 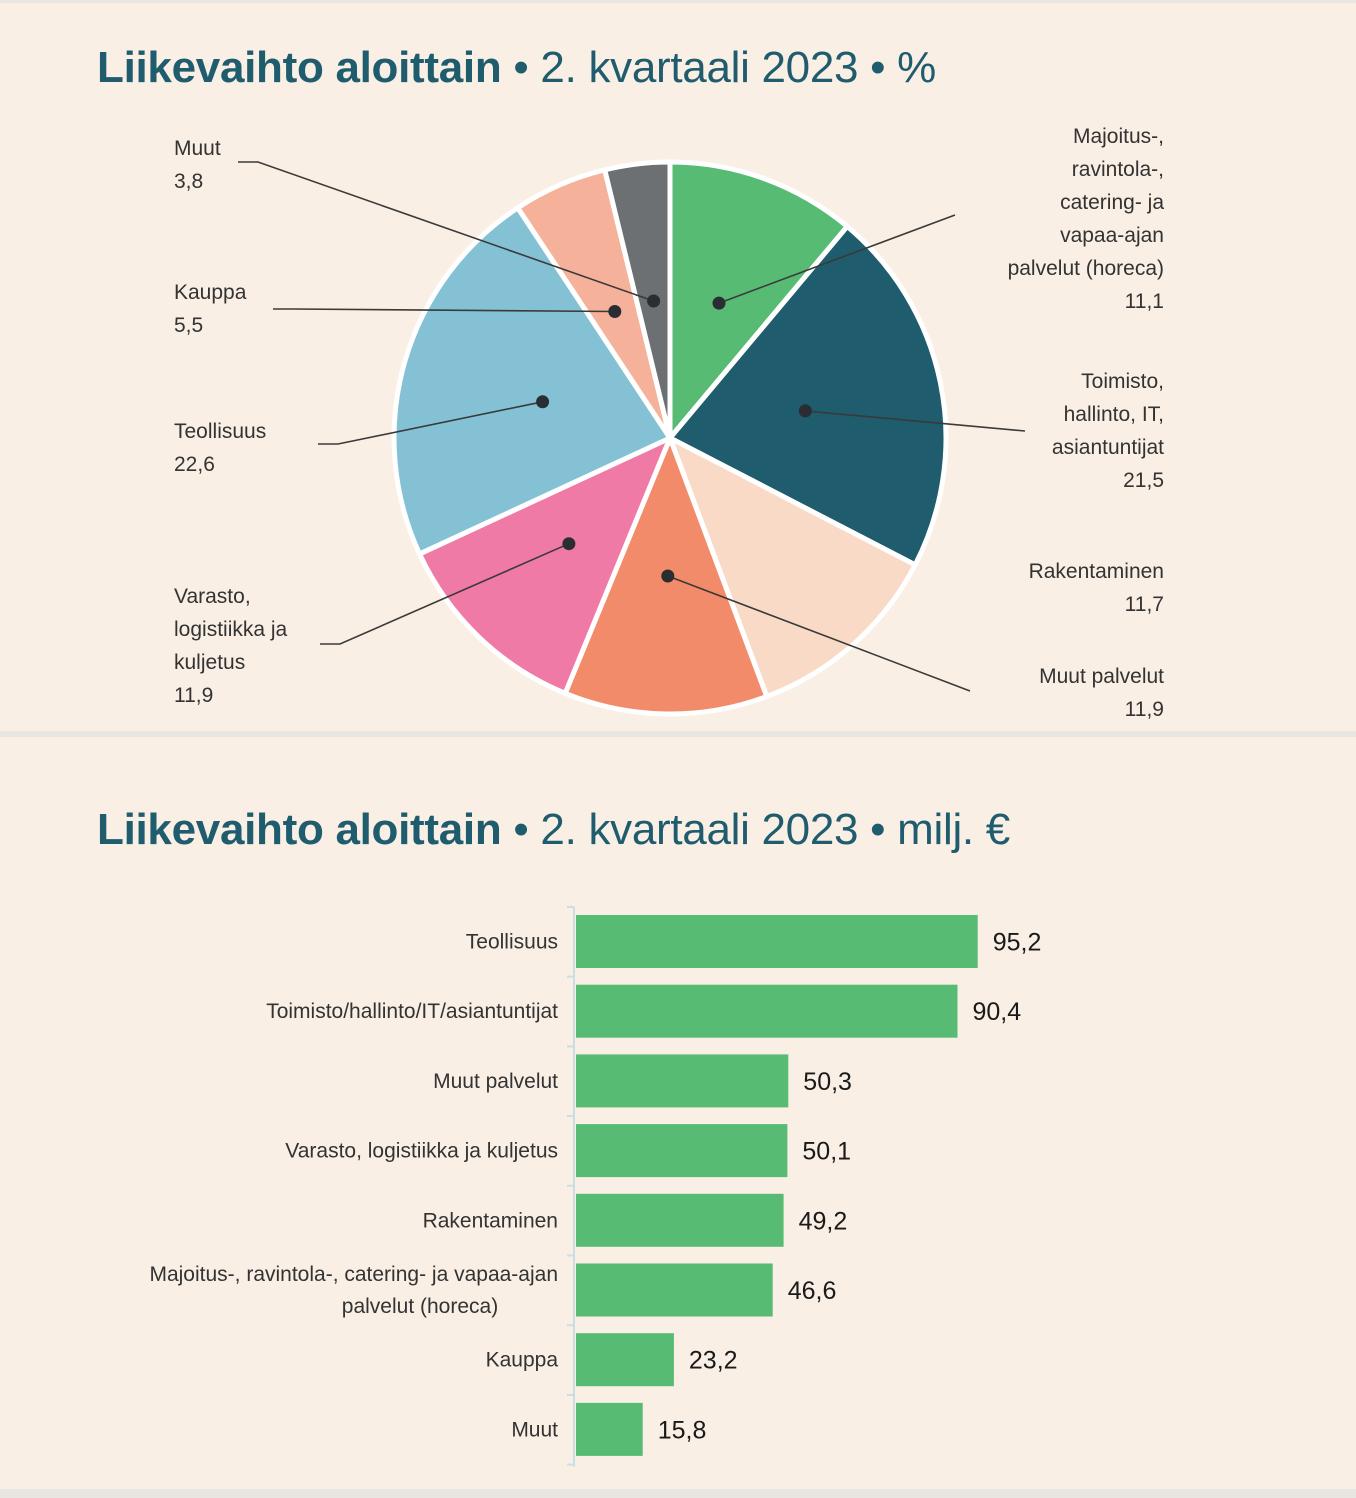 What do you see at coordinates (532, 381) in the screenshot?
I see `pie-slice-teollisuus` at bounding box center [532, 381].